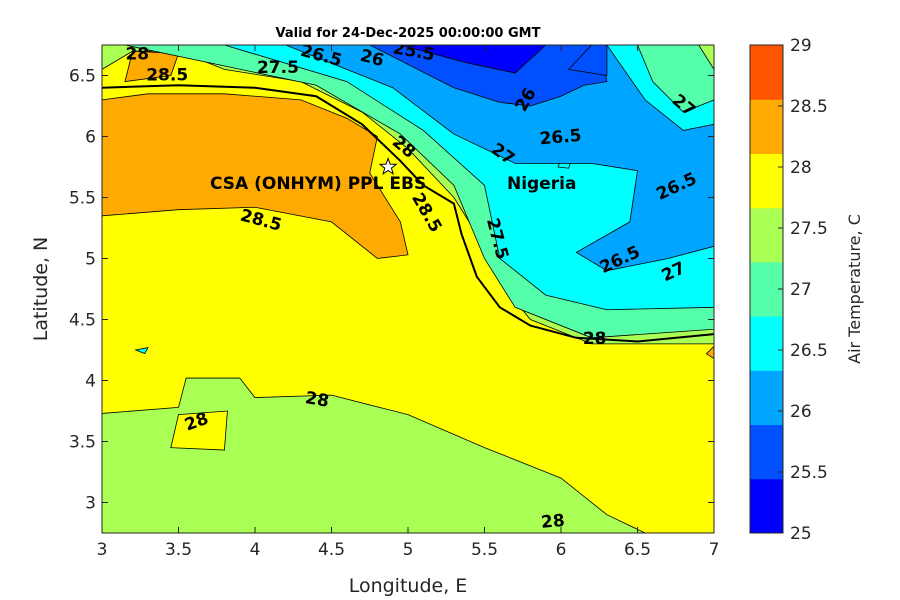 The height and width of the screenshot is (600, 900). I want to click on y-tick-label: 3.5, so click(82, 443).